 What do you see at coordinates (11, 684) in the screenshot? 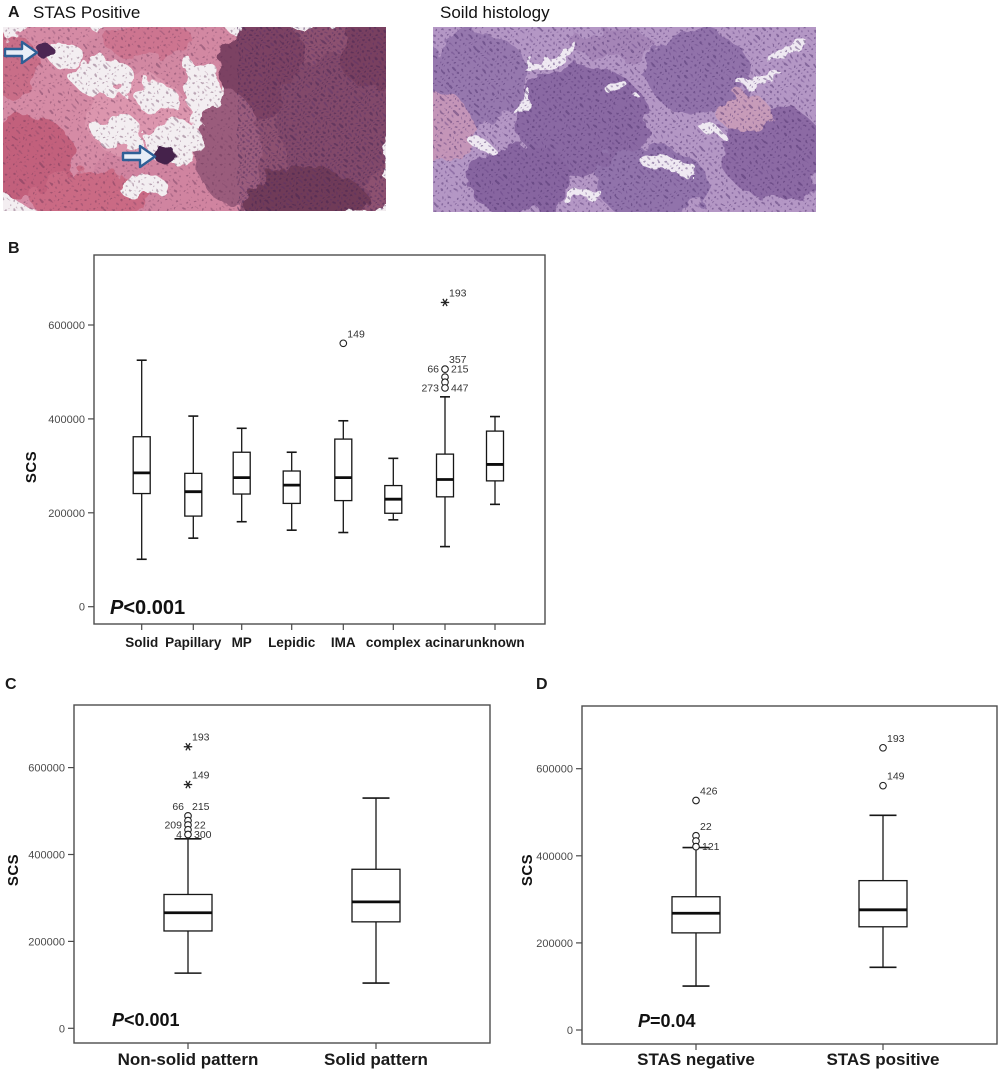
I see `panel-c-label: C` at bounding box center [11, 684].